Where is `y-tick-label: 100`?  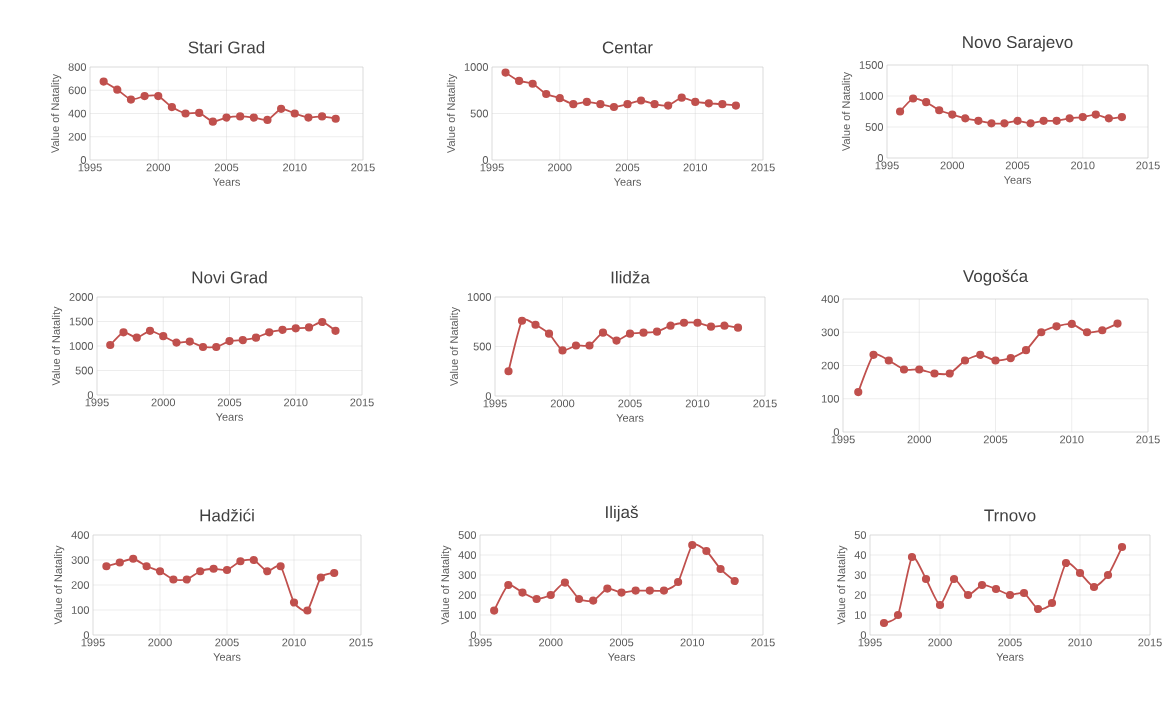 y-tick-label: 100 is located at coordinates (830, 398).